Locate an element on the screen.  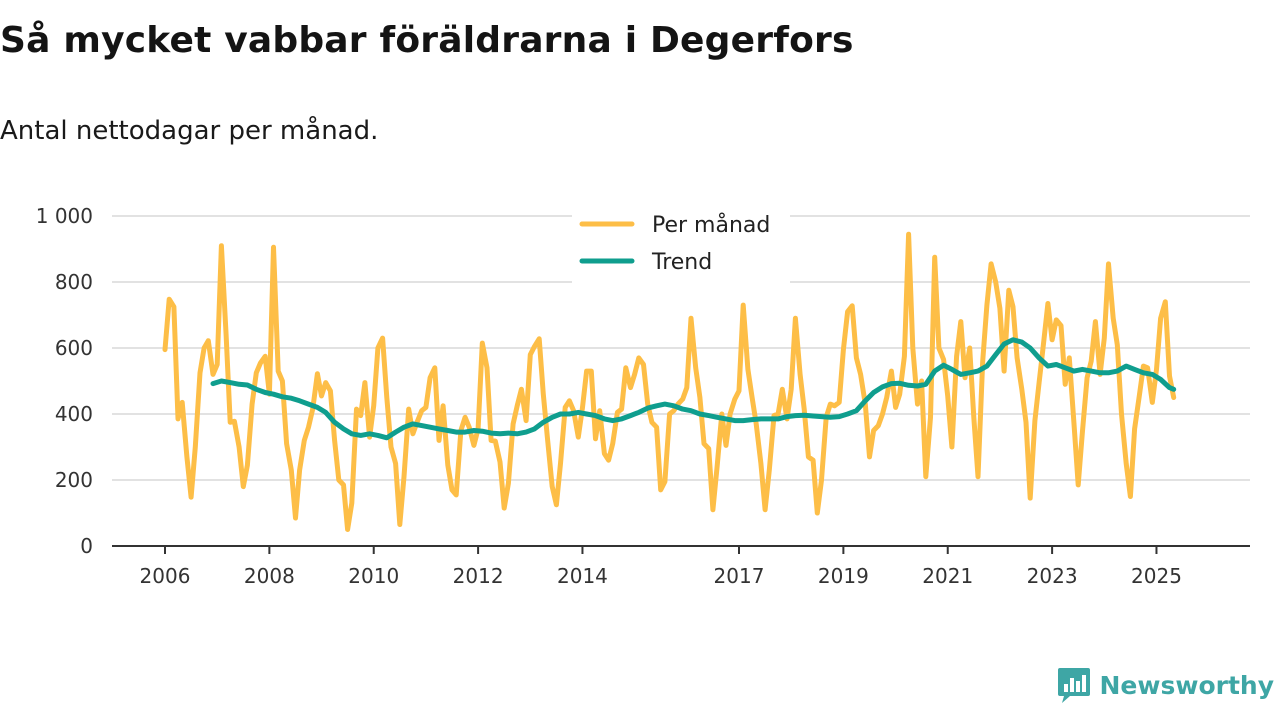
x-tick-label: 2017 is located at coordinates (739, 576).